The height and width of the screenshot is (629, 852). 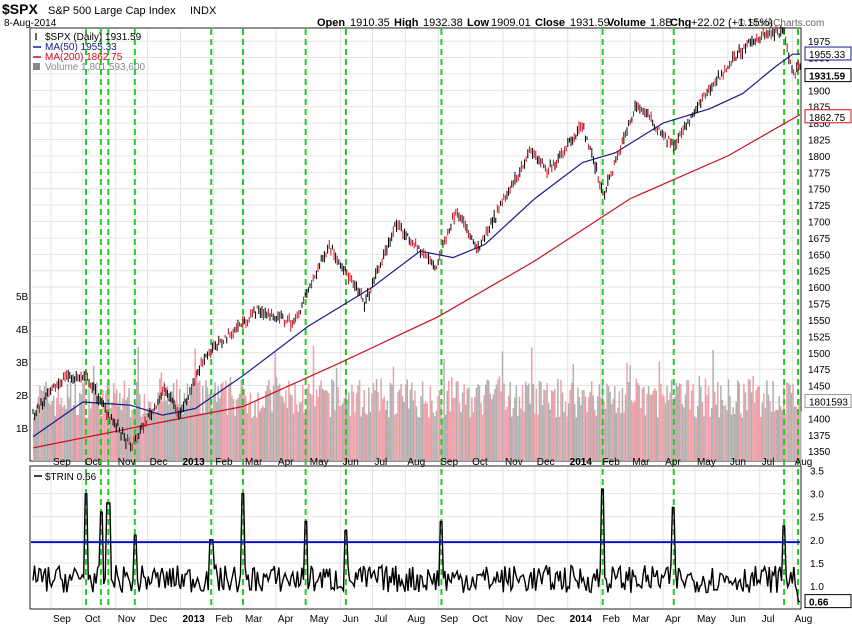 I want to click on high-value: 1932.38, so click(x=443, y=23).